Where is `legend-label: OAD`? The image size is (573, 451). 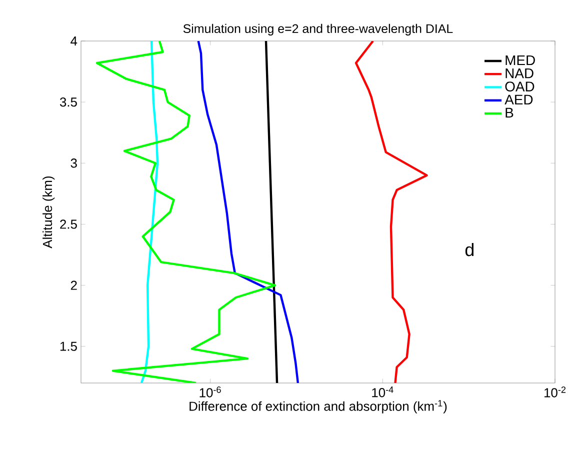 legend-label: OAD is located at coordinates (519, 87).